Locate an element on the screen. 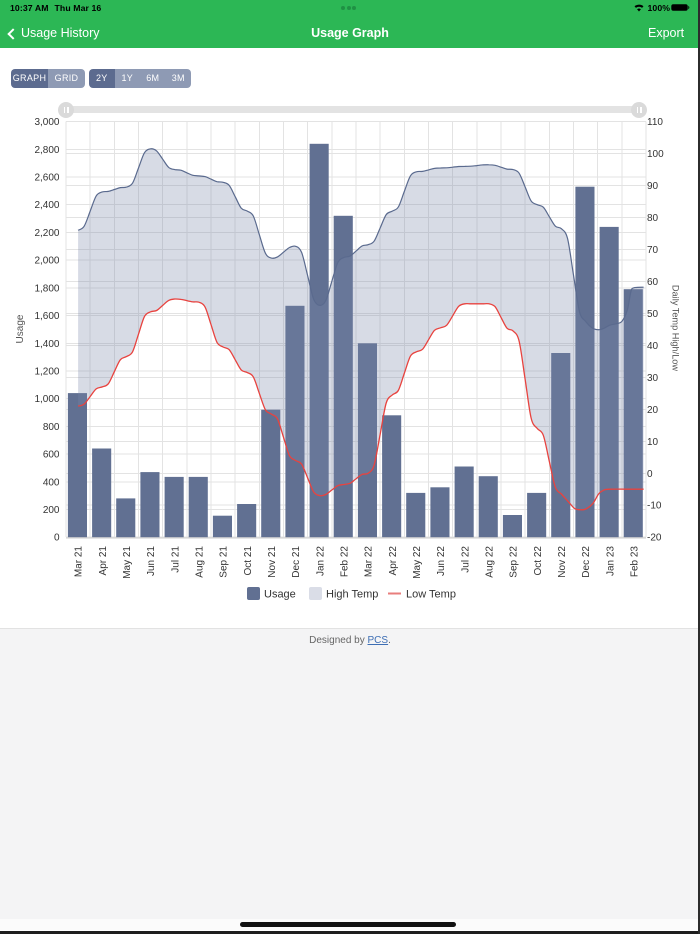 This screenshot has width=700, height=934. svg-text: 1,000 is located at coordinates (46, 399).